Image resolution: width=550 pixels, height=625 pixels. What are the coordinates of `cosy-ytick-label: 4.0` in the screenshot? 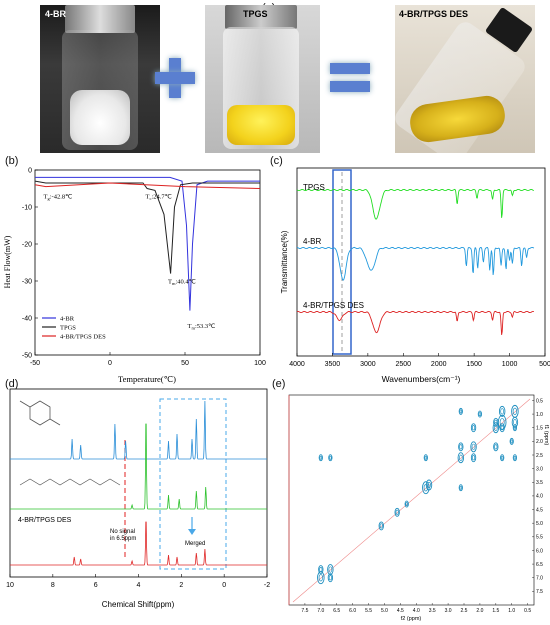 It's located at (539, 497).